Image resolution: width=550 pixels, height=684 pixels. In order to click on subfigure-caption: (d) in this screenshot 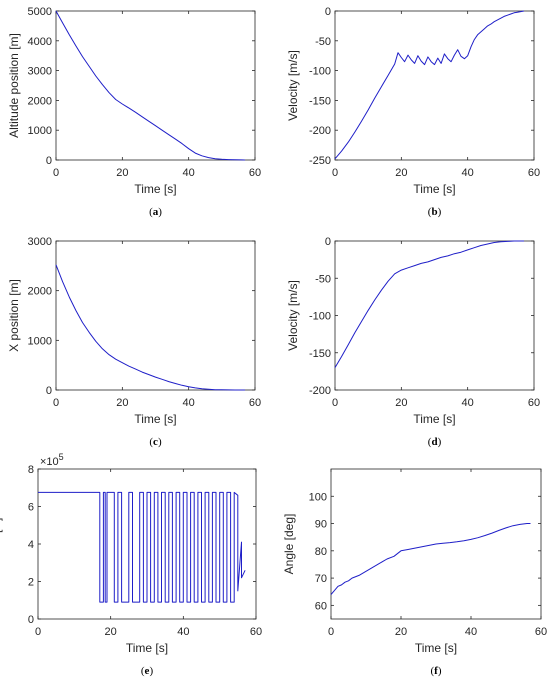, I will do `click(435, 442)`.